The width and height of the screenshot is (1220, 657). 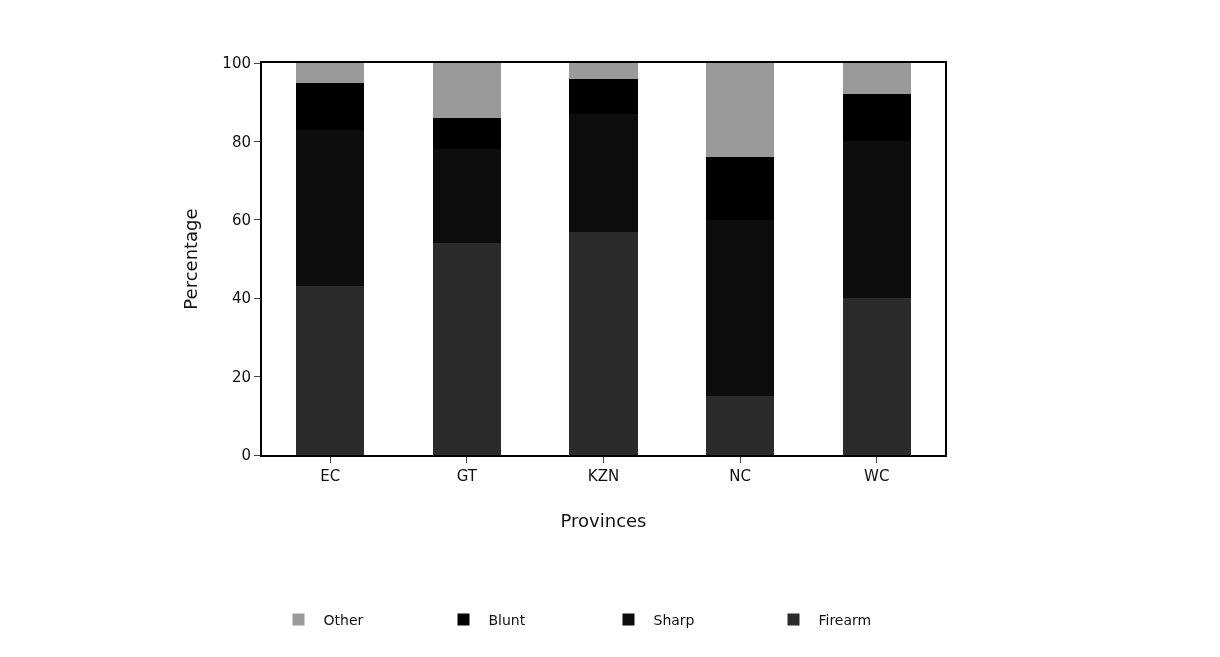 What do you see at coordinates (236, 63) in the screenshot?
I see `y-tick-label: 100` at bounding box center [236, 63].